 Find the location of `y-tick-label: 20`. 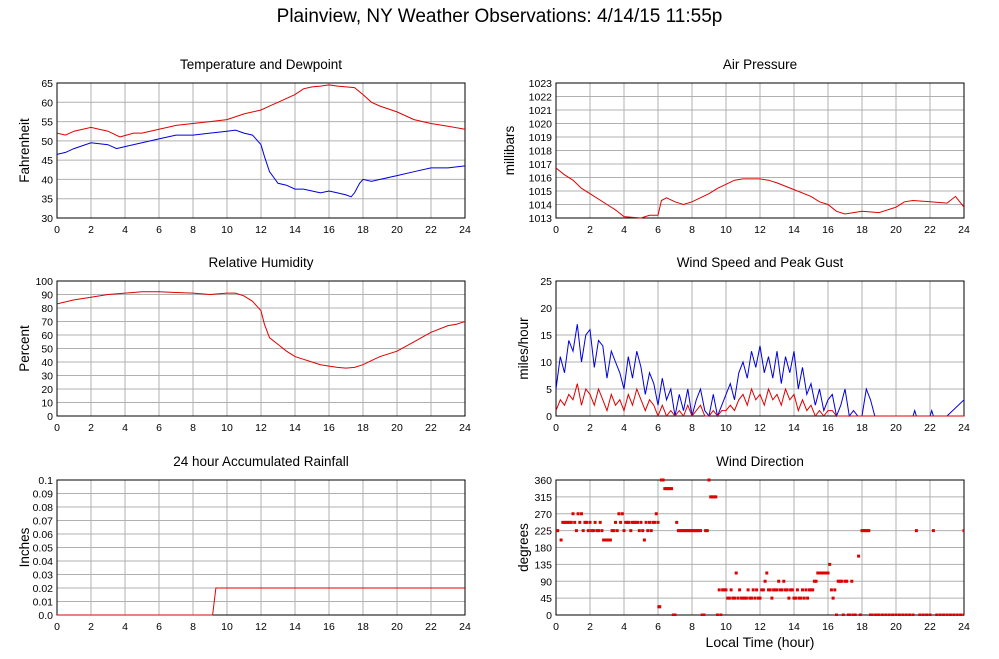

y-tick-label: 20 is located at coordinates (47, 390).